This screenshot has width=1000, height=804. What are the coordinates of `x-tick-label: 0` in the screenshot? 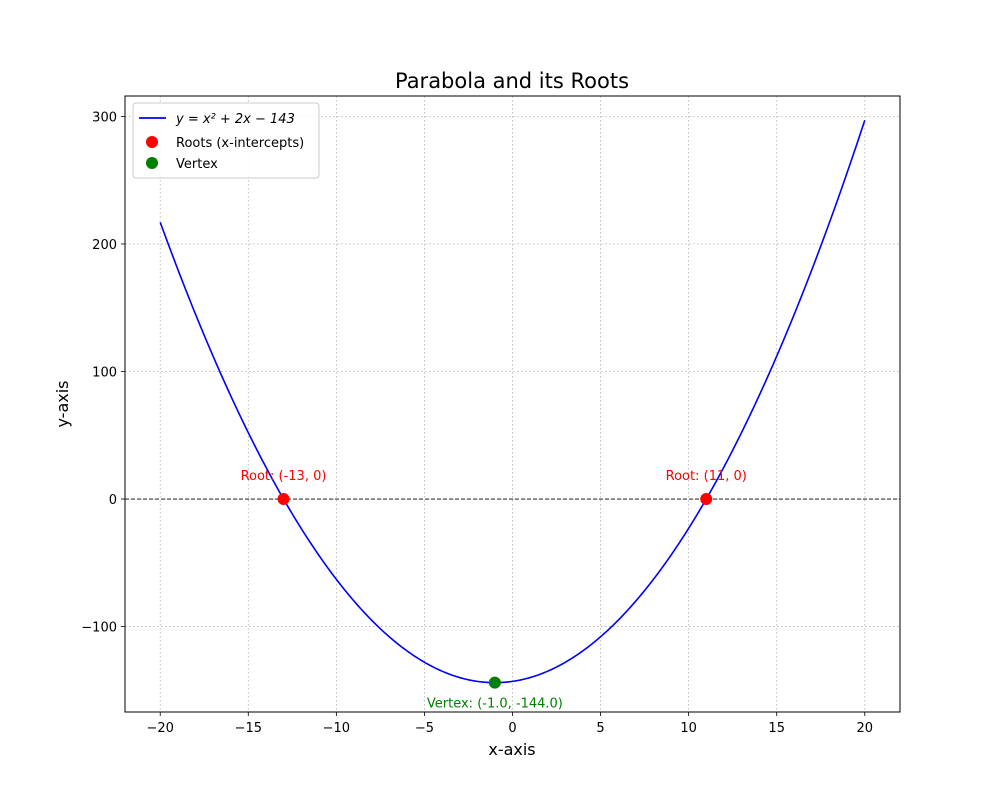 It's located at (512, 728).